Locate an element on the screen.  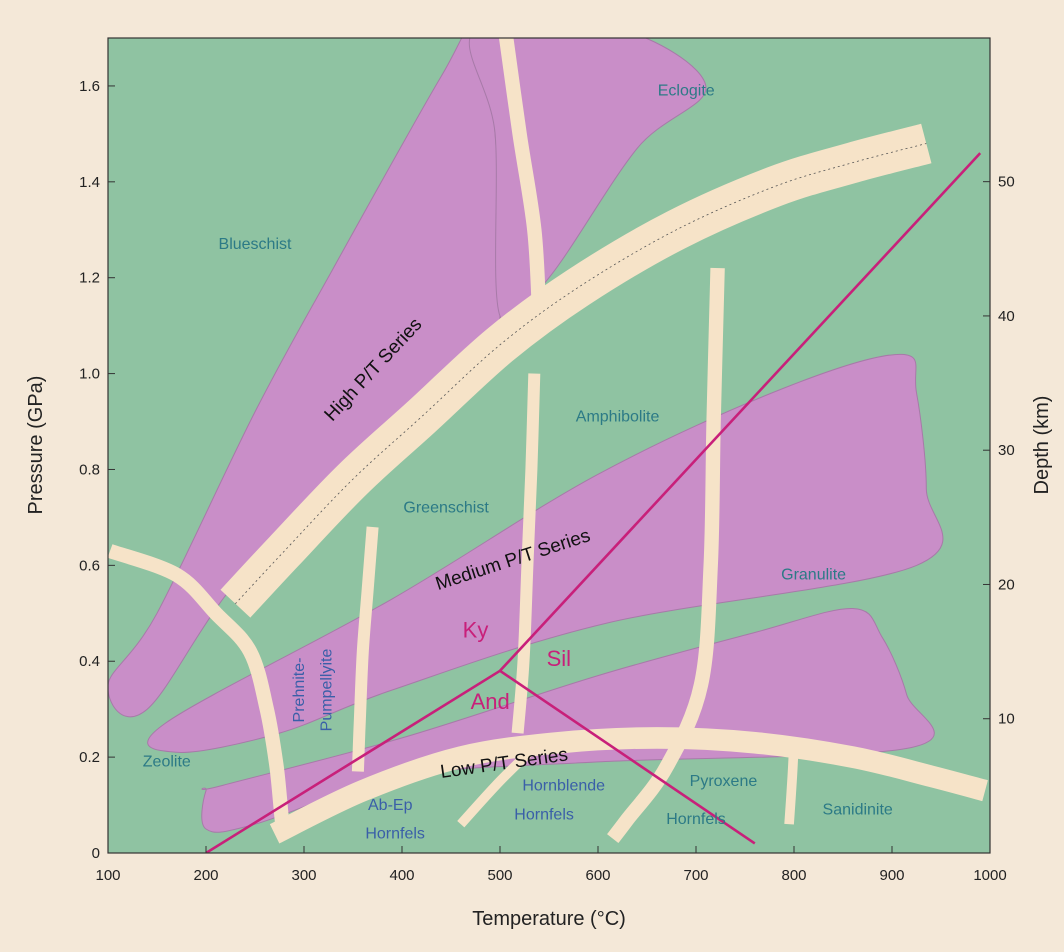
y-tick-label: 1.4 is located at coordinates (89, 182).